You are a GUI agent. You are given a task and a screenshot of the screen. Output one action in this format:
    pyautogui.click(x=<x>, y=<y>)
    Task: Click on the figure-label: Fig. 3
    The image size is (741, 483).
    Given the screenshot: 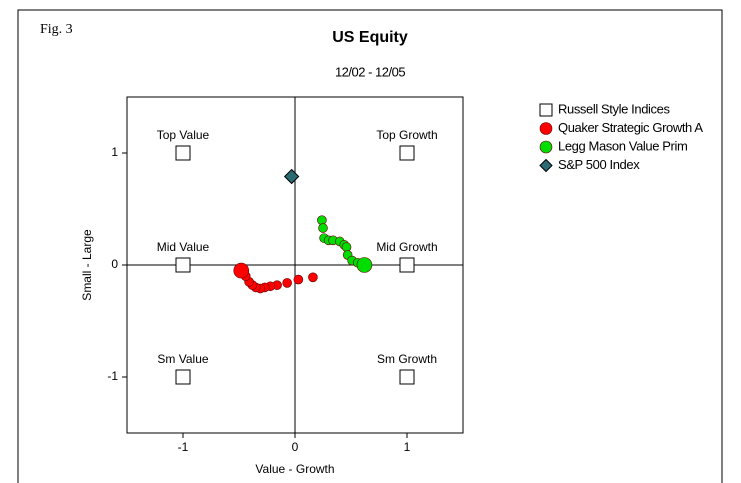 What is the action you would take?
    pyautogui.click(x=56, y=29)
    